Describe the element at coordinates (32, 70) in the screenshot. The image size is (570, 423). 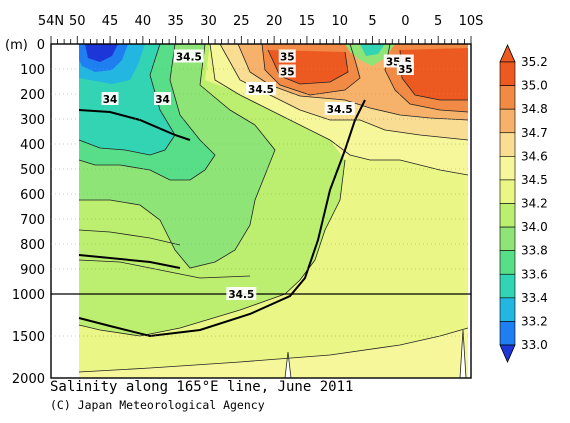
I see `y-tick-label: 100` at that location.